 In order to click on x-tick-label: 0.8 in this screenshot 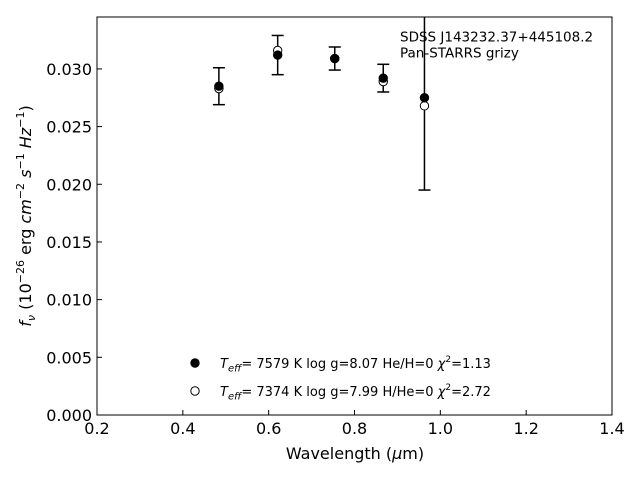, I will do `click(354, 428)`.